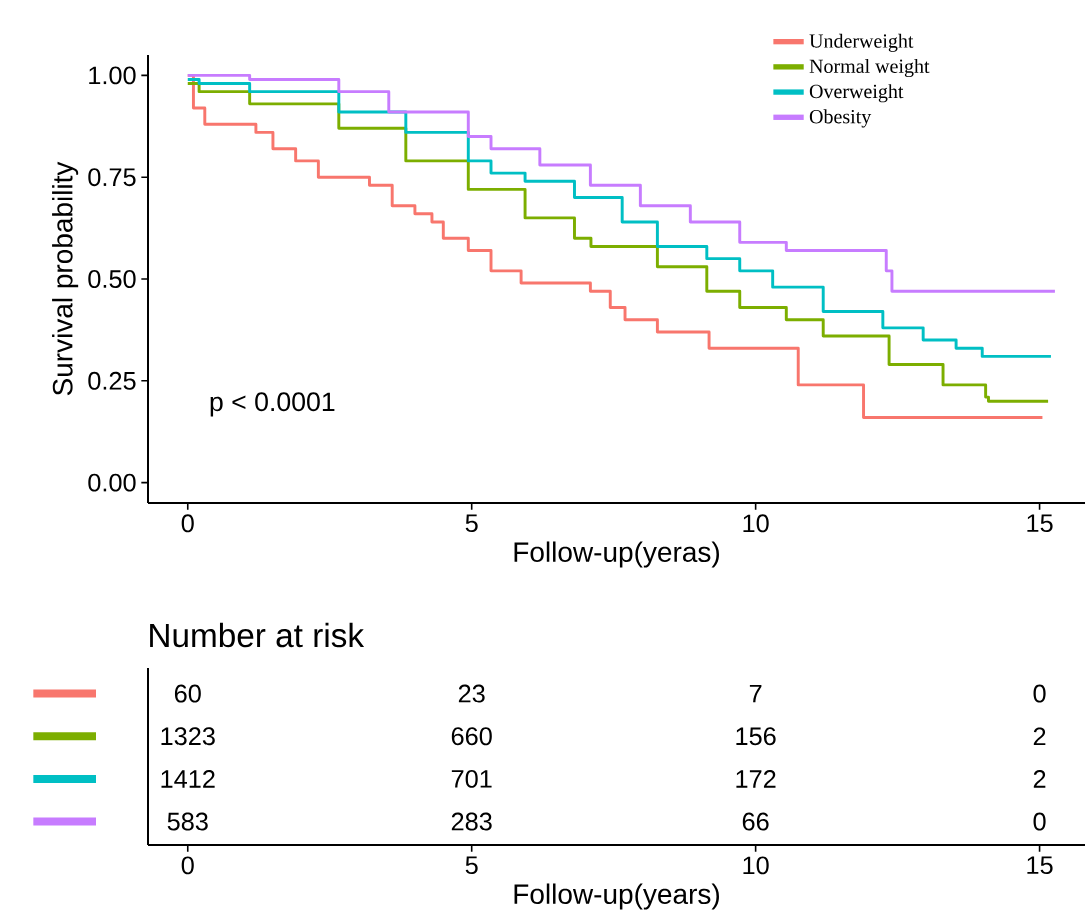 The width and height of the screenshot is (1092, 922). Describe the element at coordinates (616, 896) in the screenshot. I see `x-axis-title: Follow-up(years)` at that location.